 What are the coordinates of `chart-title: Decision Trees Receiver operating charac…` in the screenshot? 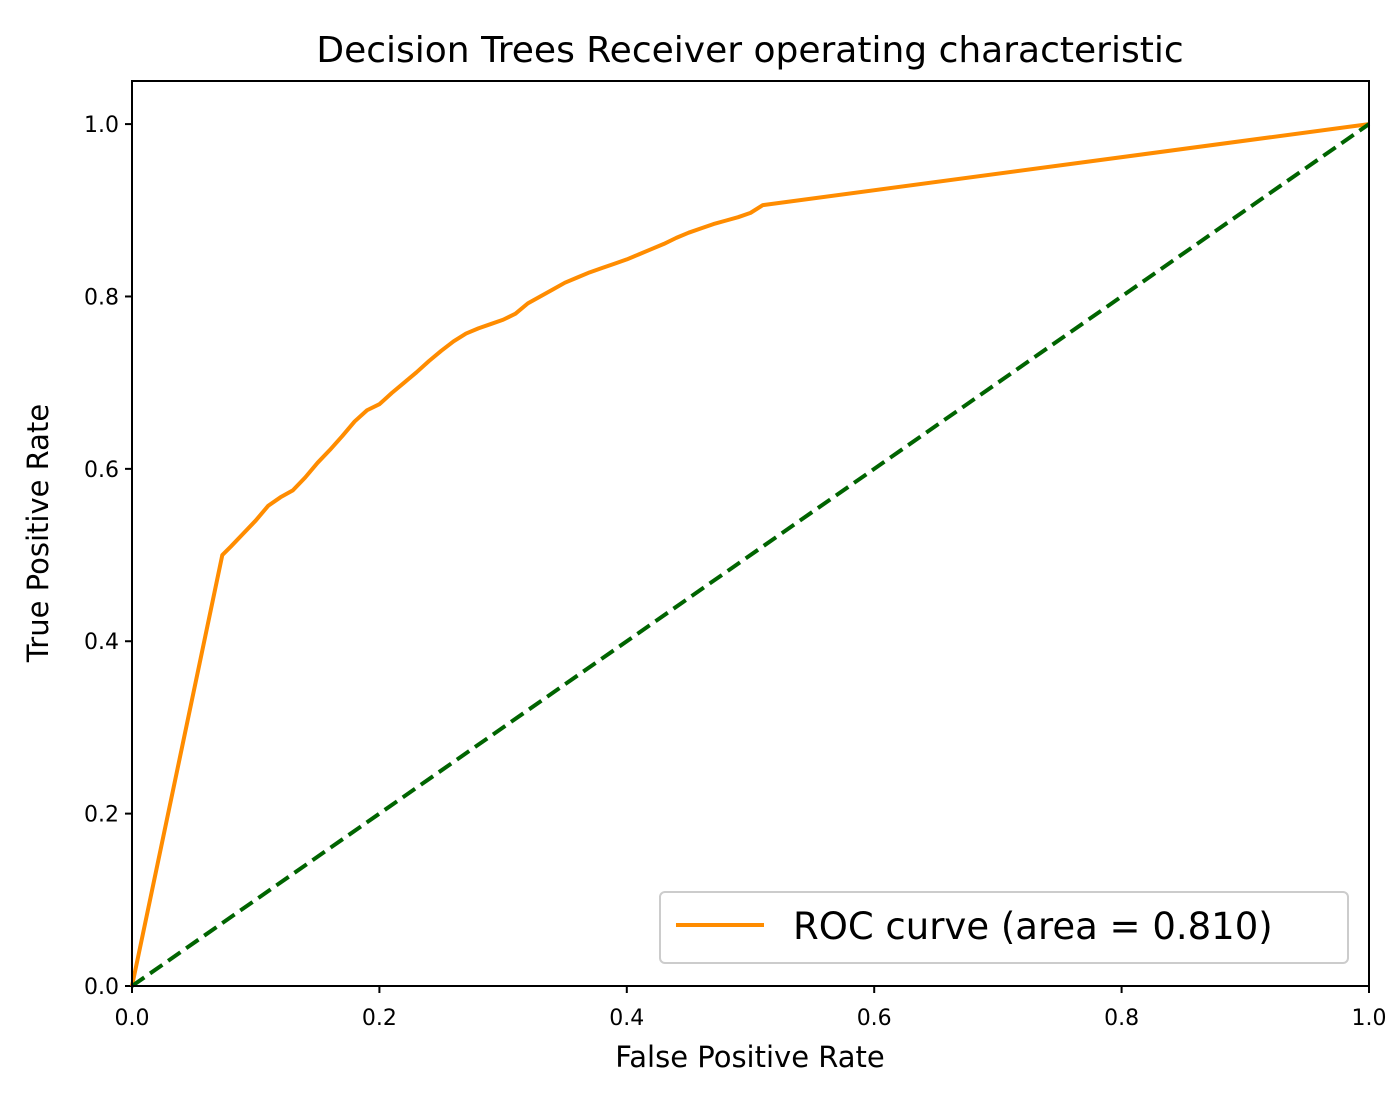 It's located at (749, 50).